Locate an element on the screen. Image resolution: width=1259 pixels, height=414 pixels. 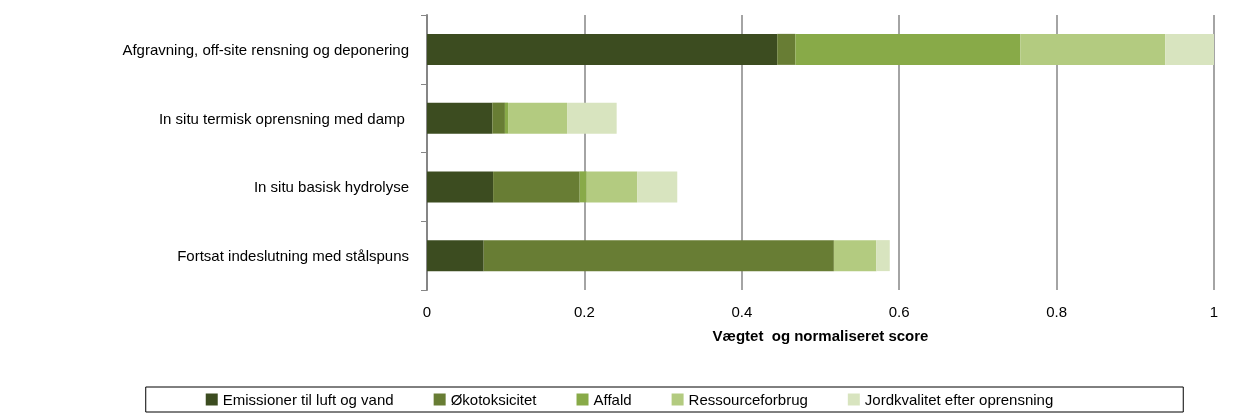
y-tick-label: In situ termisk oprensning med damp is located at coordinates (283, 118).